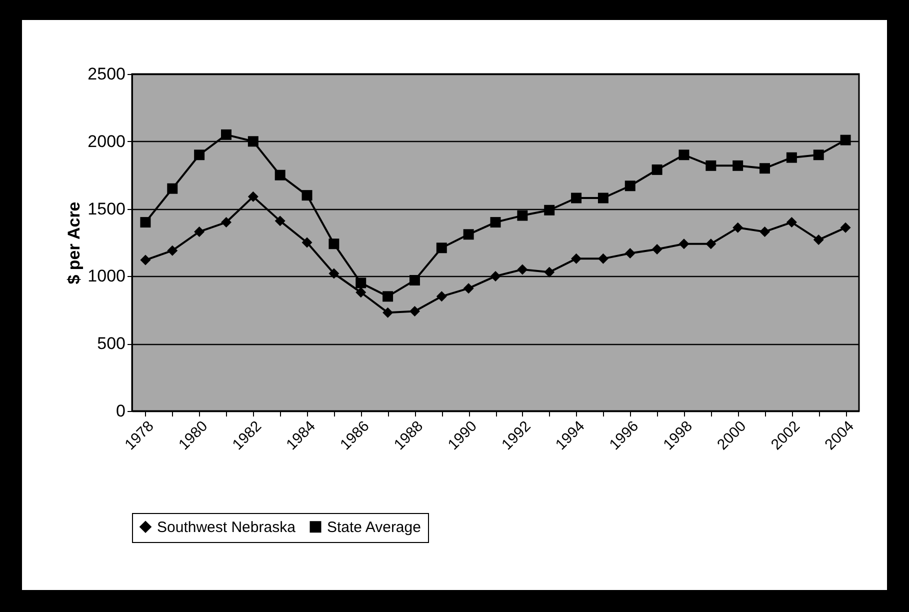 Image resolution: width=909 pixels, height=612 pixels. What do you see at coordinates (226, 527) in the screenshot?
I see `legend-label: Southwest Nebraska` at bounding box center [226, 527].